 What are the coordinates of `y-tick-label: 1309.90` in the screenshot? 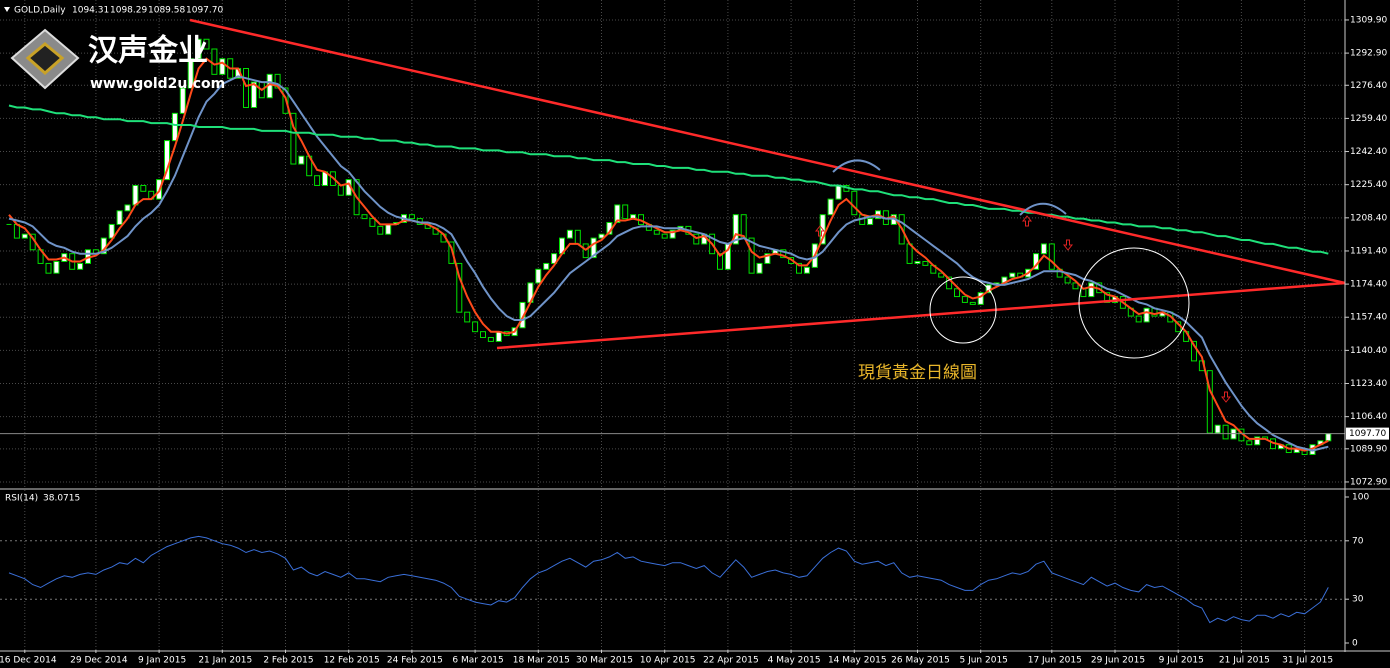 It's located at (1368, 20).